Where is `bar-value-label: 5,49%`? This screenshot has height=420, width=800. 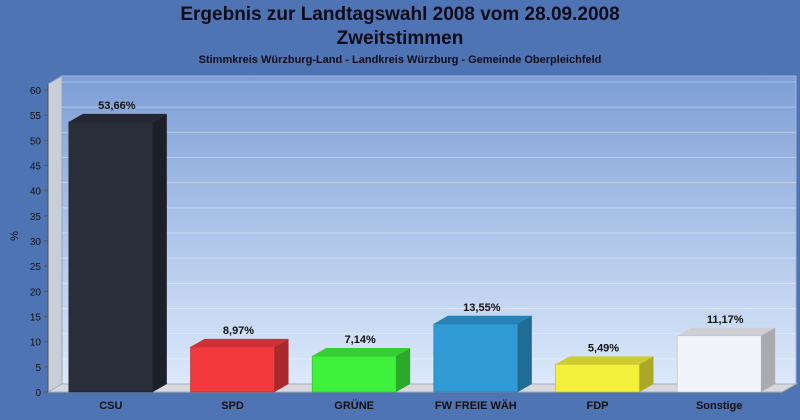 bar-value-label: 5,49% is located at coordinates (603, 348).